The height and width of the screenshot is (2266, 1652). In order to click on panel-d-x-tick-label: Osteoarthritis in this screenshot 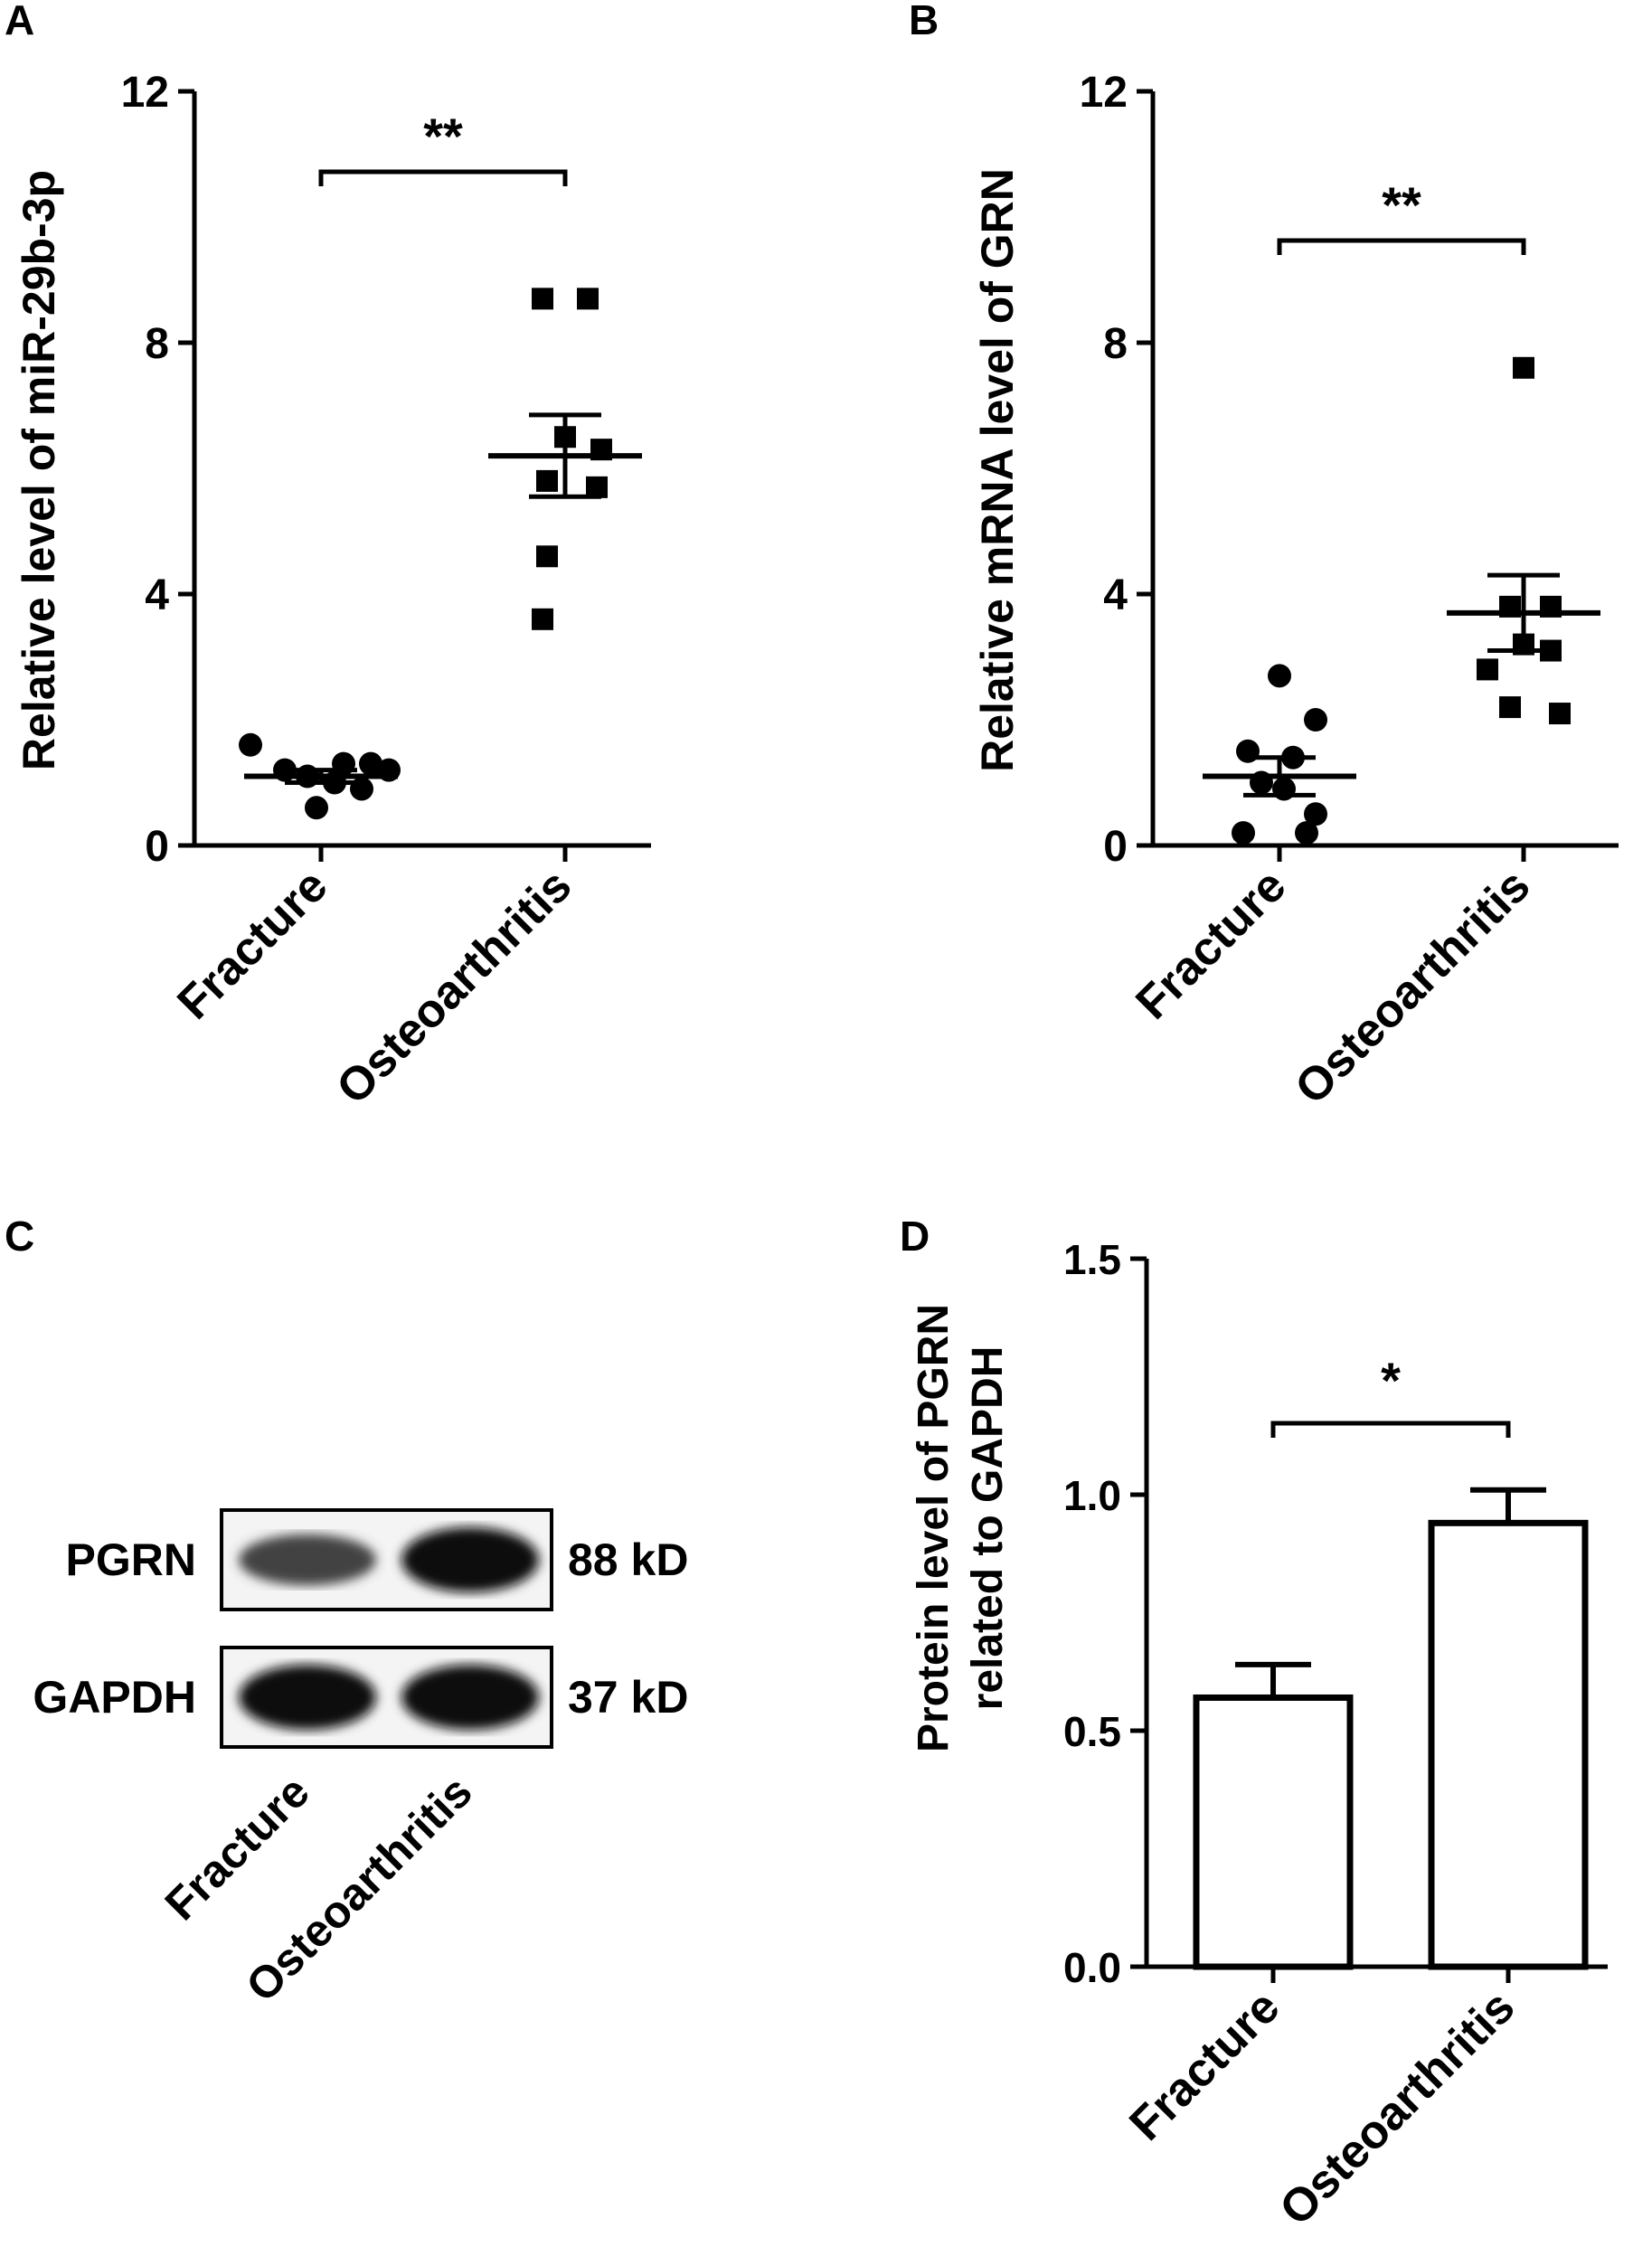, I will do `click(1397, 2107)`.